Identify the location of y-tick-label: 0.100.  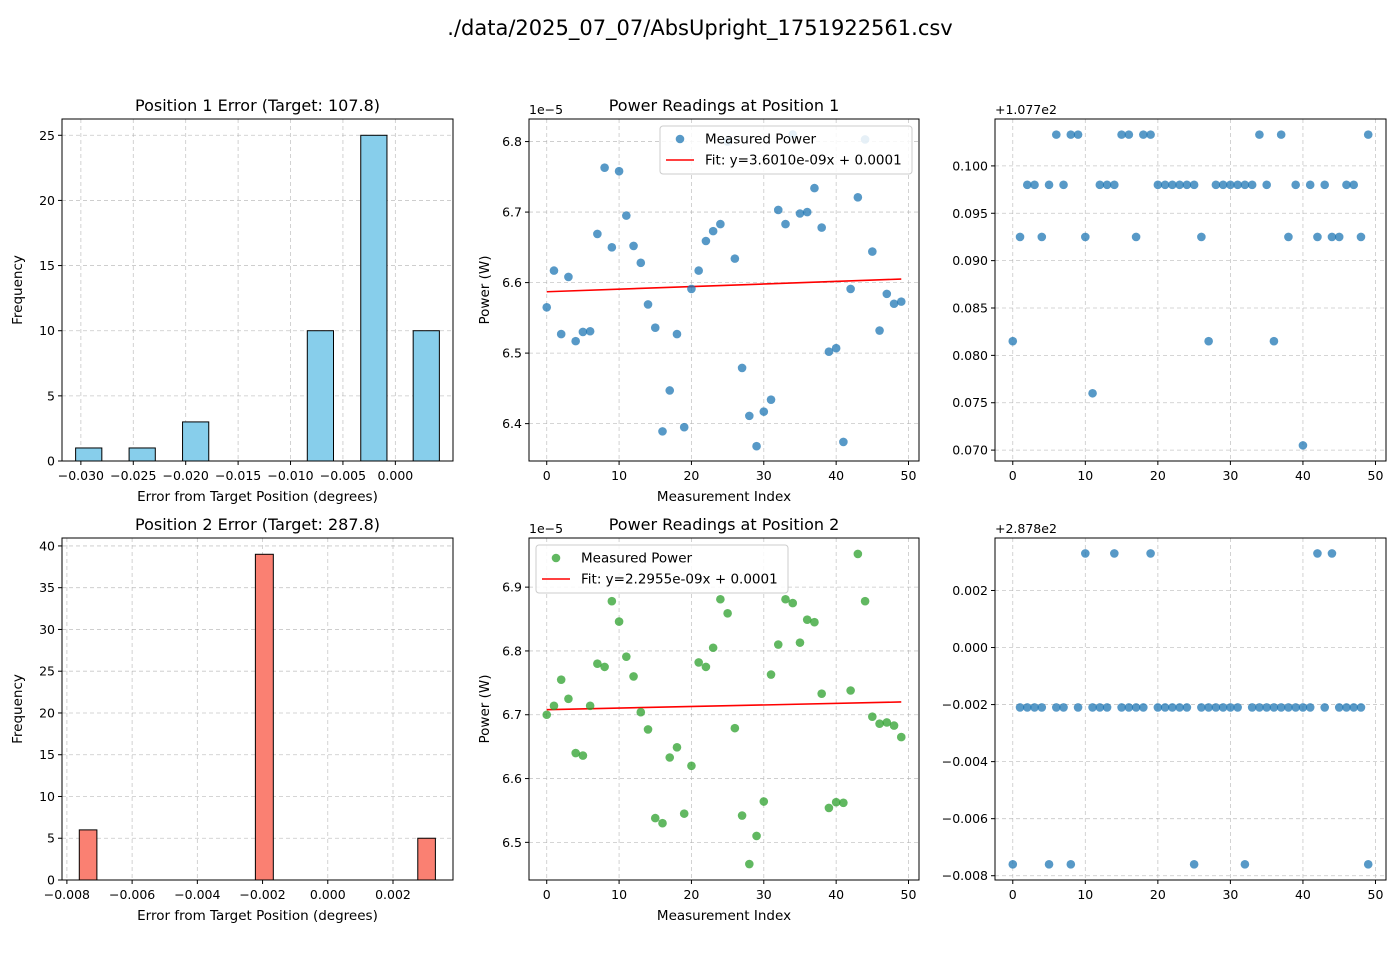
(970, 165).